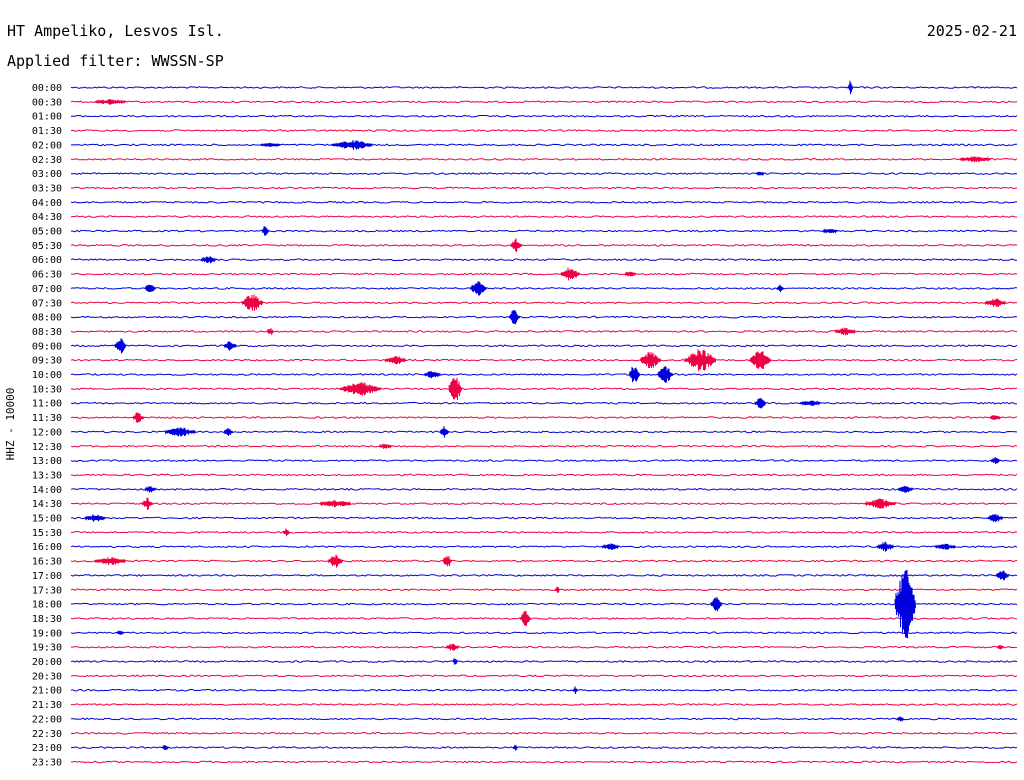 Image resolution: width=1024 pixels, height=780 pixels. I want to click on row-label: 02:30, so click(47, 160).